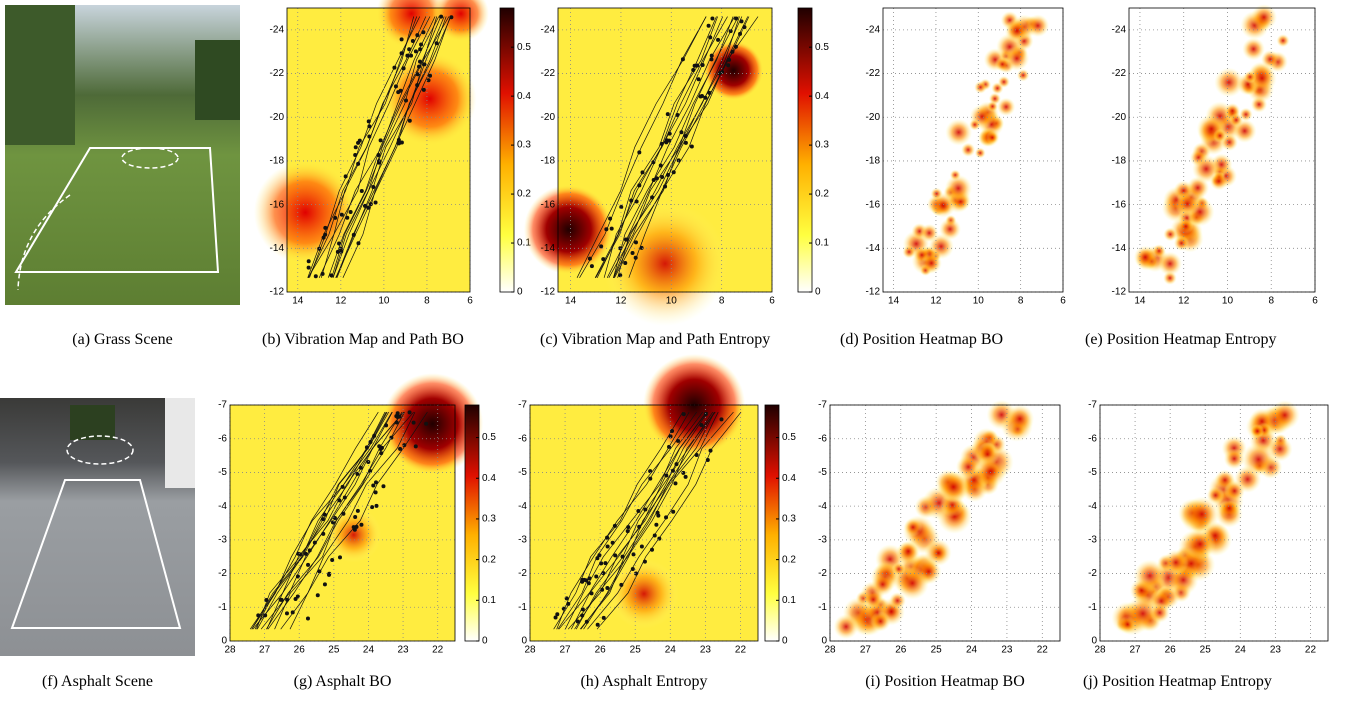  What do you see at coordinates (822, 438) in the screenshot?
I see `y-tick-label: -6` at bounding box center [822, 438].